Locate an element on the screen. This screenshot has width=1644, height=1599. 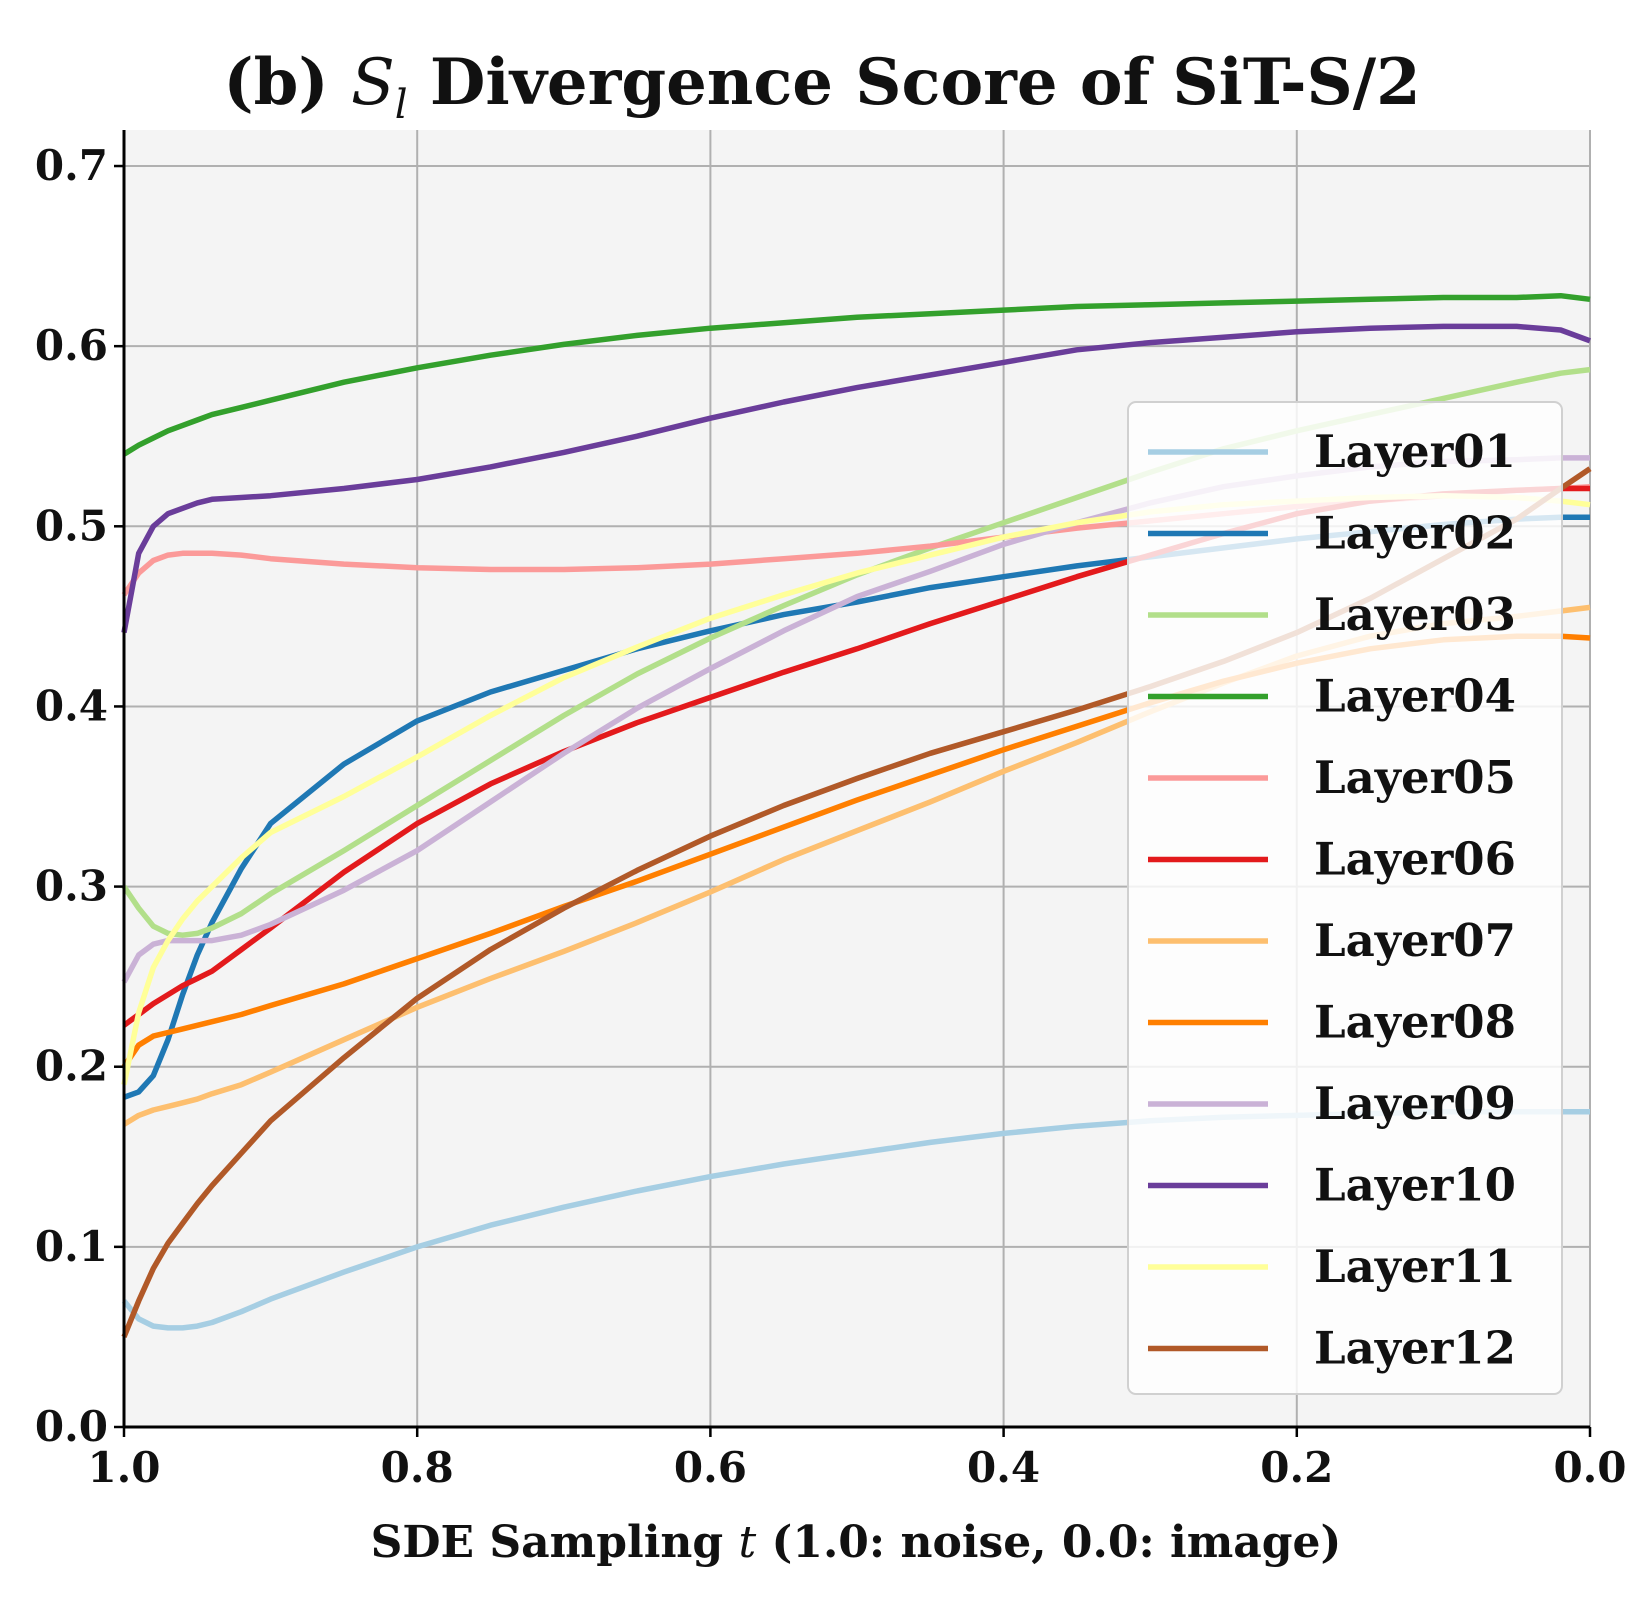
y-tick-label: 0.1 is located at coordinates (71, 1246).